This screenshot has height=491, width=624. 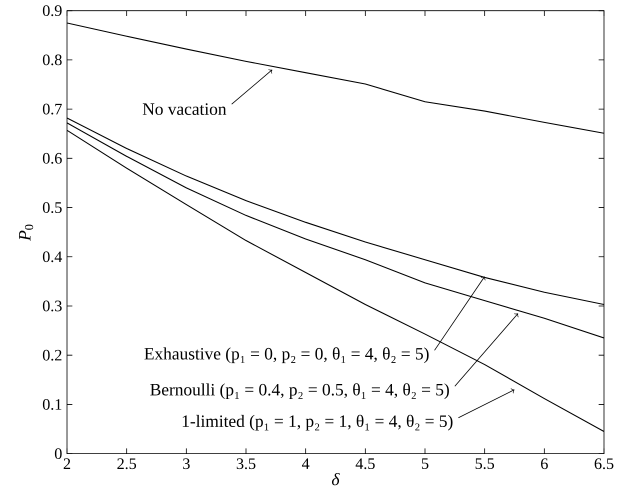 What do you see at coordinates (52, 109) in the screenshot?
I see `y-tick-label: 0.7` at bounding box center [52, 109].